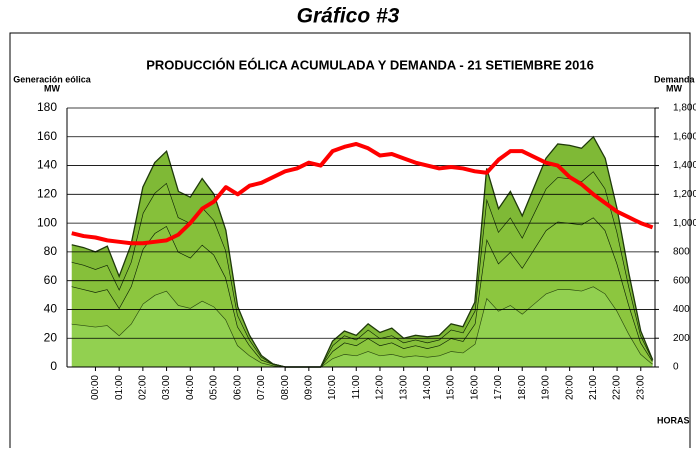 This screenshot has height=453, width=696. What do you see at coordinates (681, 252) in the screenshot?
I see `y2-tick-label: 800` at bounding box center [681, 252].